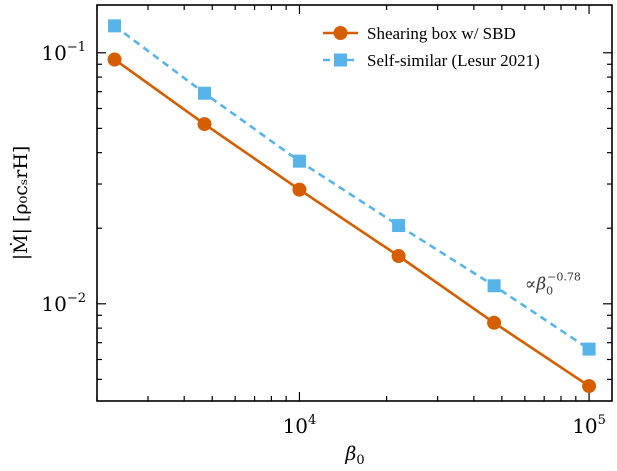 The height and width of the screenshot is (471, 617). What do you see at coordinates (300, 425) in the screenshot?
I see `x-tick-label: 104` at bounding box center [300, 425].